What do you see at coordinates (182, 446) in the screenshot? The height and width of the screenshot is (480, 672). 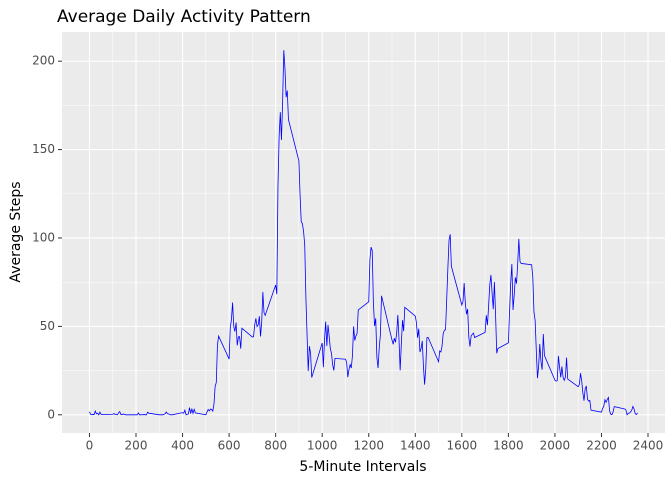 I see `x-tick-label: 400` at bounding box center [182, 446].